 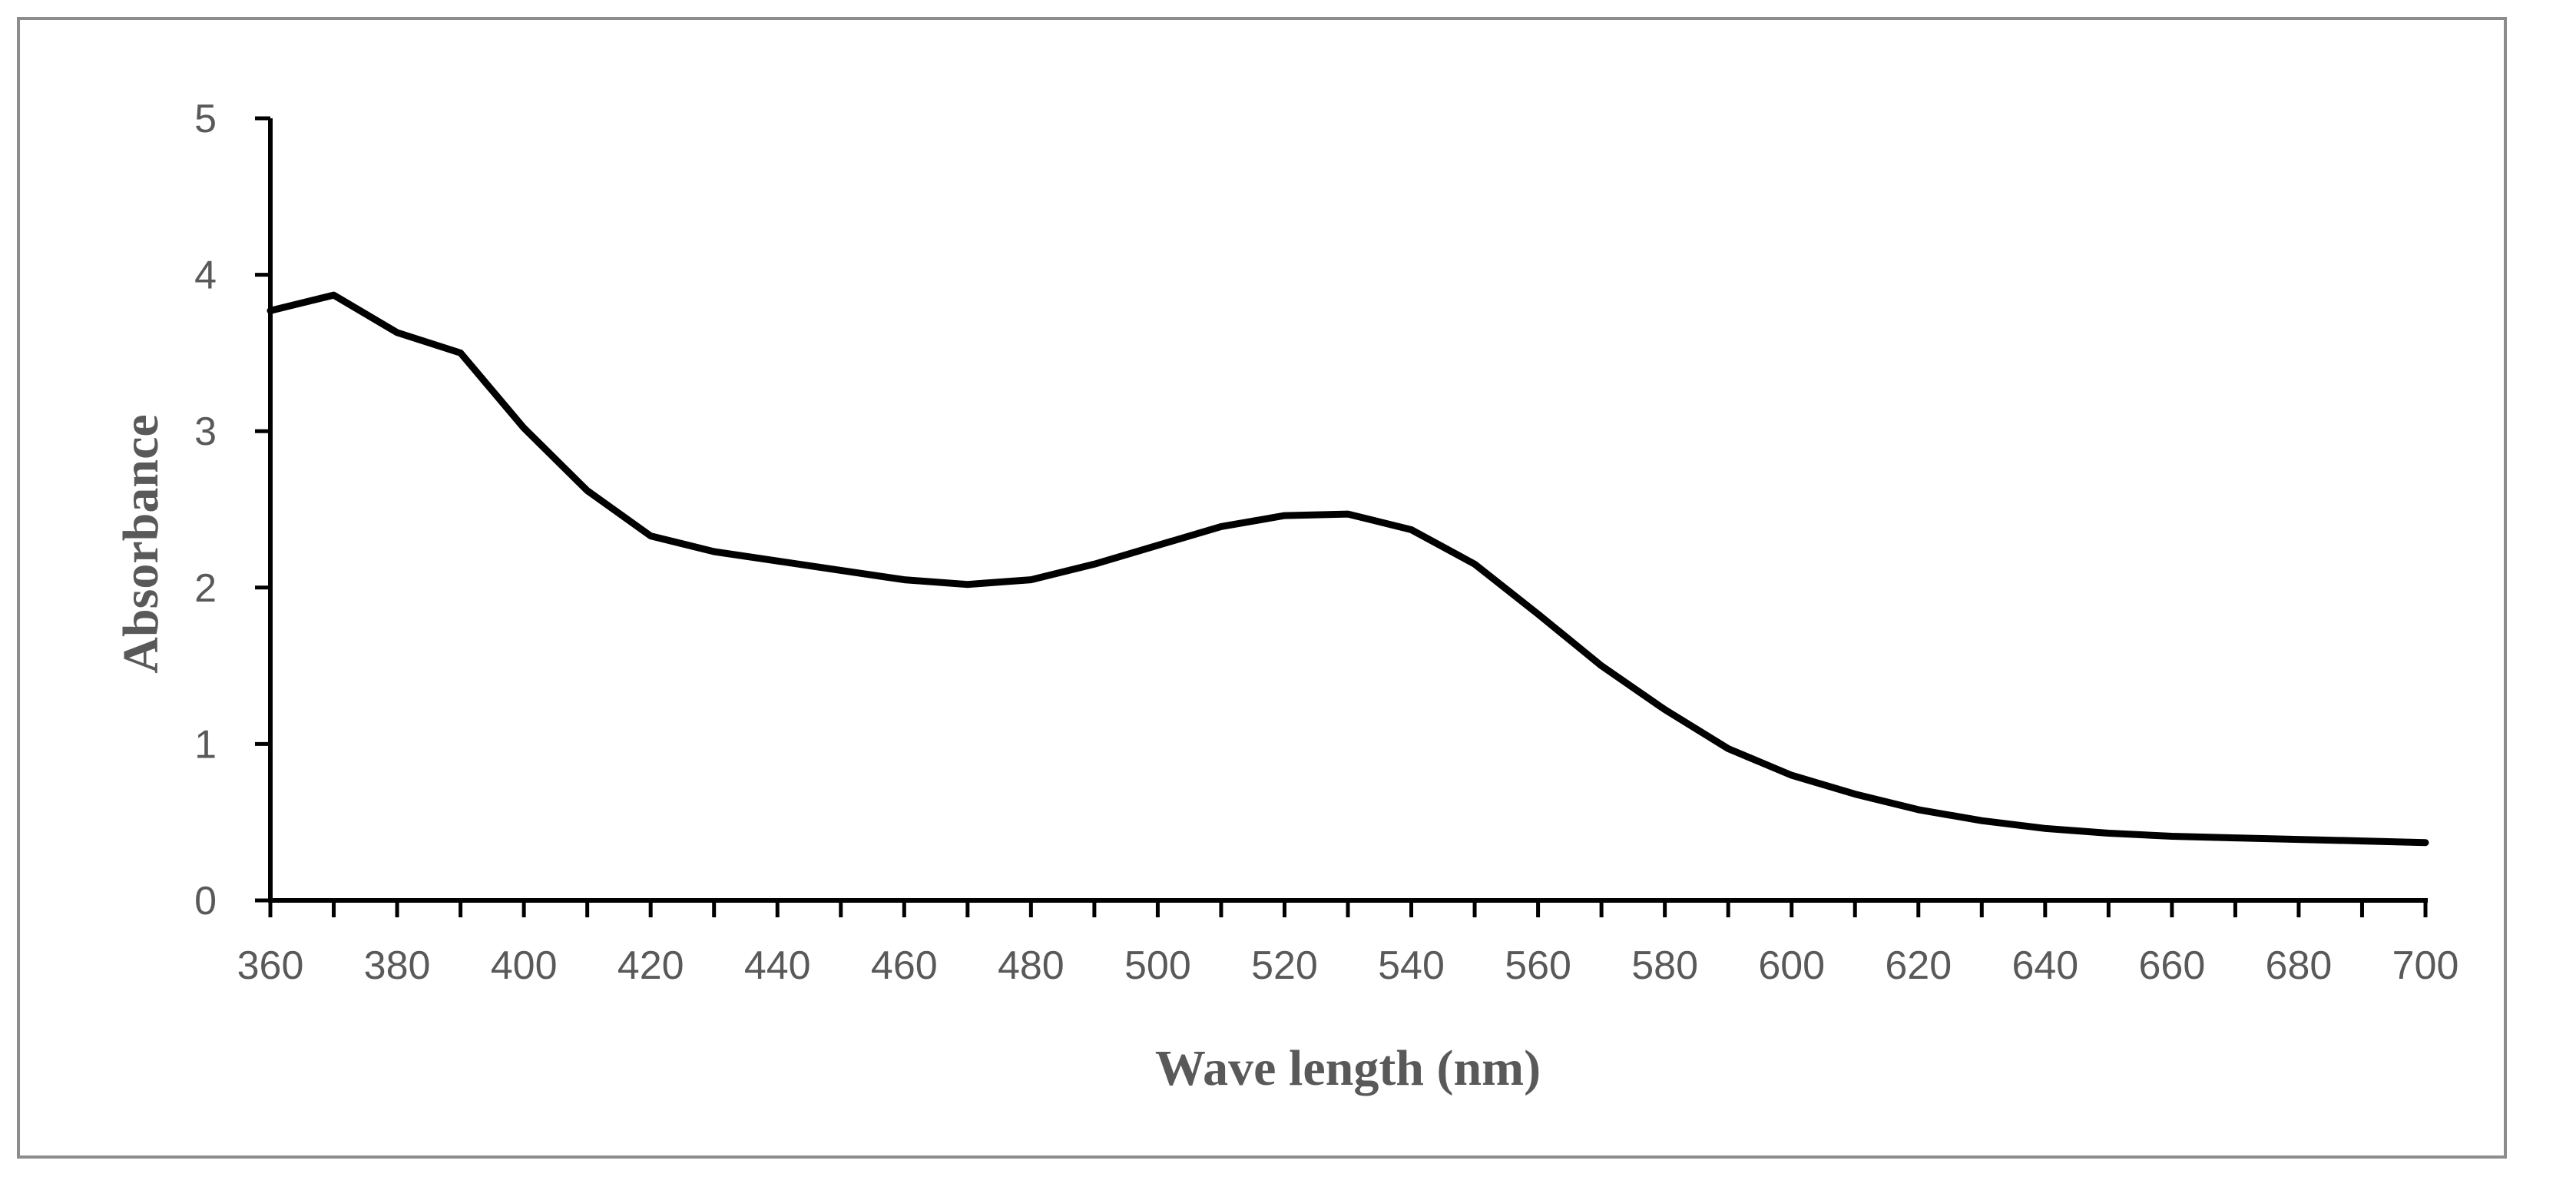 What do you see at coordinates (141, 543) in the screenshot?
I see `y-axis-title: Absorbance` at bounding box center [141, 543].